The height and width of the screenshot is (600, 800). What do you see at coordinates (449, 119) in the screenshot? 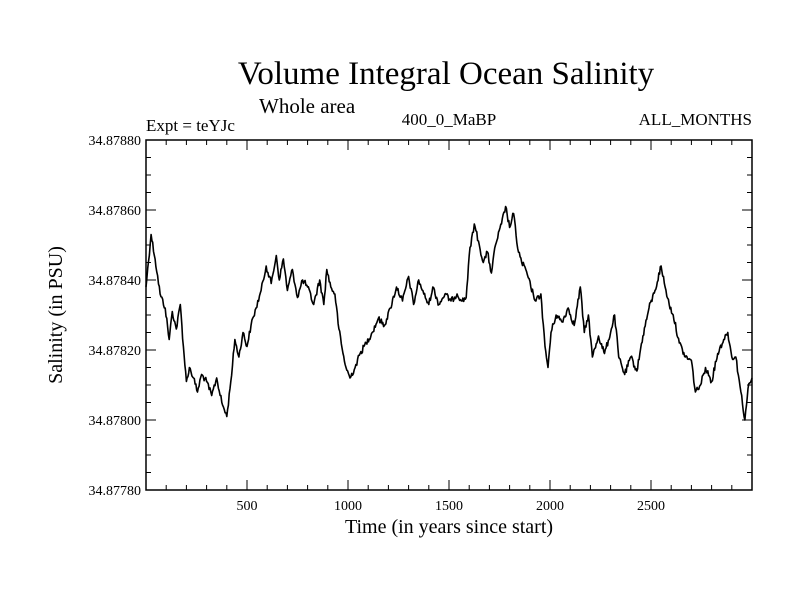
I see `period-label: 400_0_MaBP` at bounding box center [449, 119].